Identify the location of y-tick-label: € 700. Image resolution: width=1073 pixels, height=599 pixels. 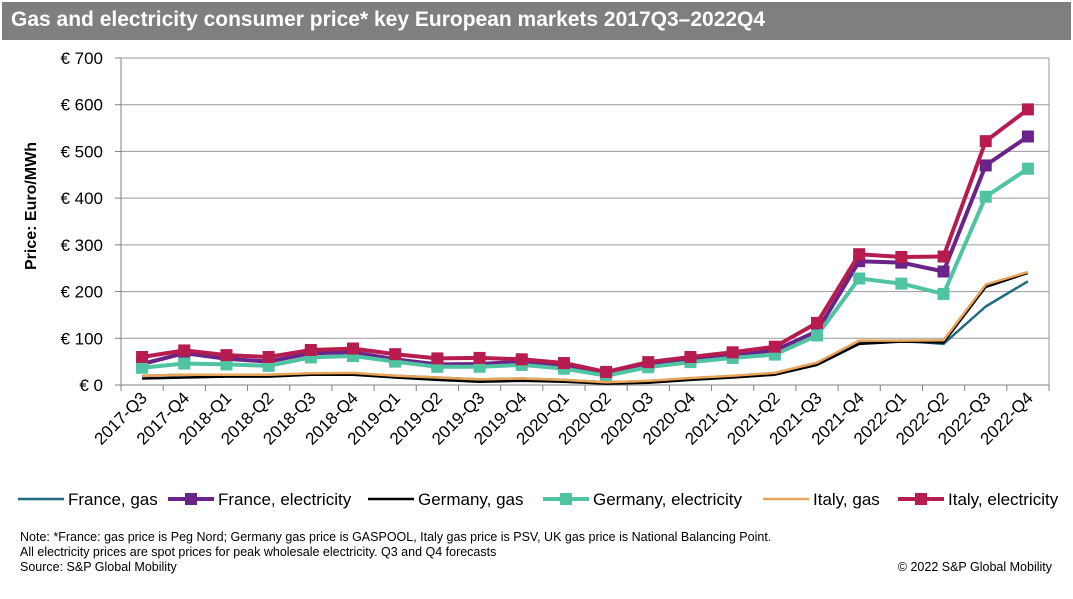
(81, 58).